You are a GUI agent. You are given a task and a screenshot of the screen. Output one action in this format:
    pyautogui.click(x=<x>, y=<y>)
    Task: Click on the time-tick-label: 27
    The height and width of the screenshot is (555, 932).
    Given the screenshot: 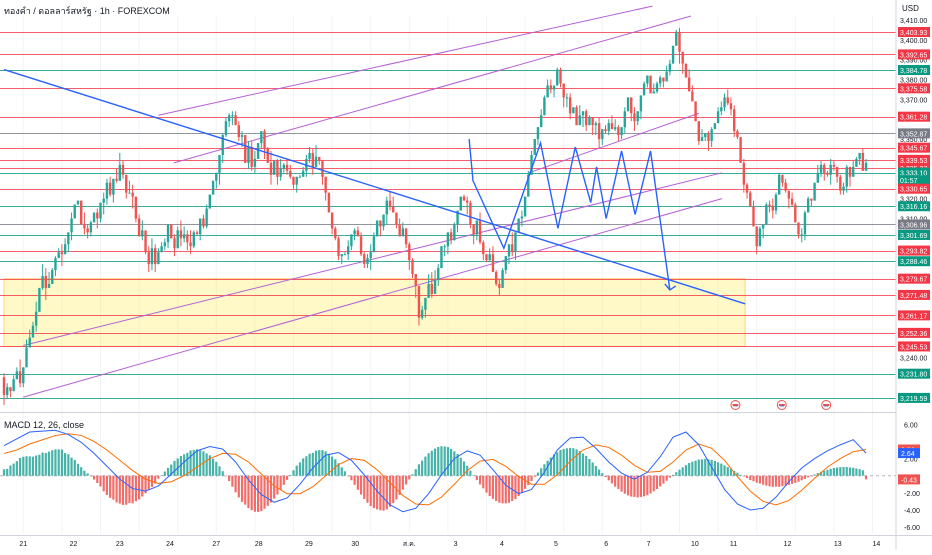 What is the action you would take?
    pyautogui.click(x=216, y=544)
    